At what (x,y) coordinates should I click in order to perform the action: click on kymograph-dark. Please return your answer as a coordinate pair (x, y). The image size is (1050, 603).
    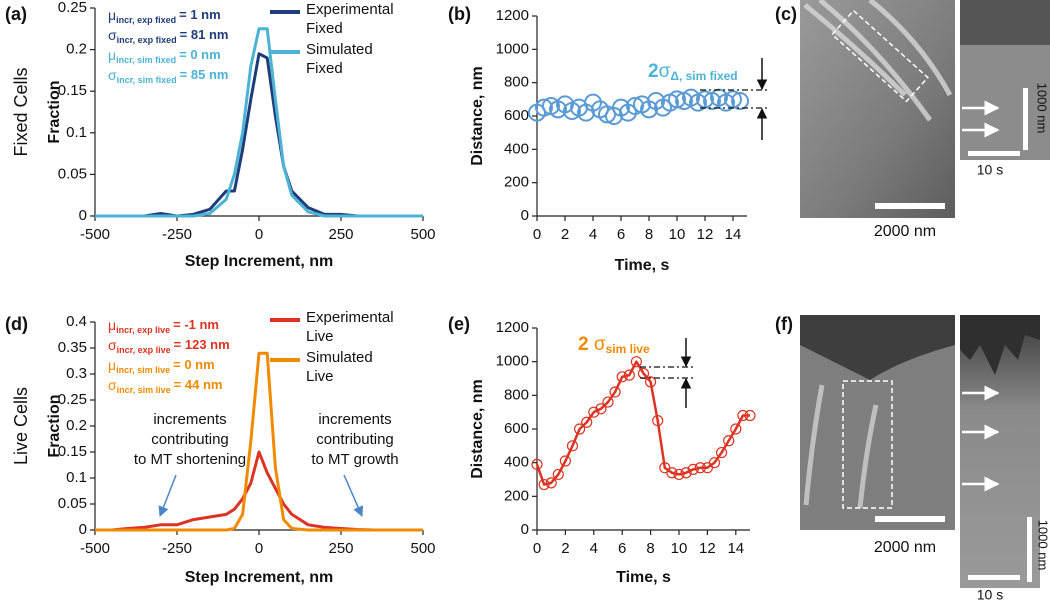
    Looking at the image, I should click on (1005, 22).